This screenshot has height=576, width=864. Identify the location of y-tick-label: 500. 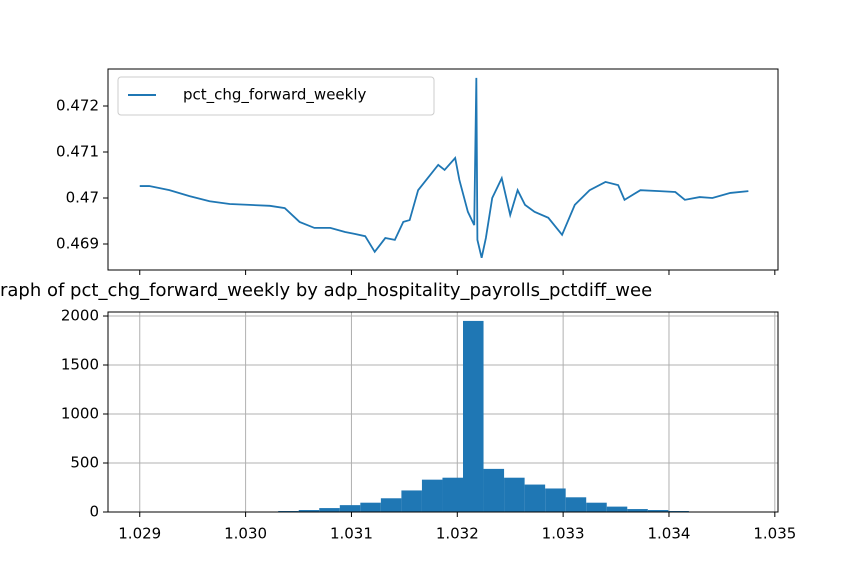
(84, 463).